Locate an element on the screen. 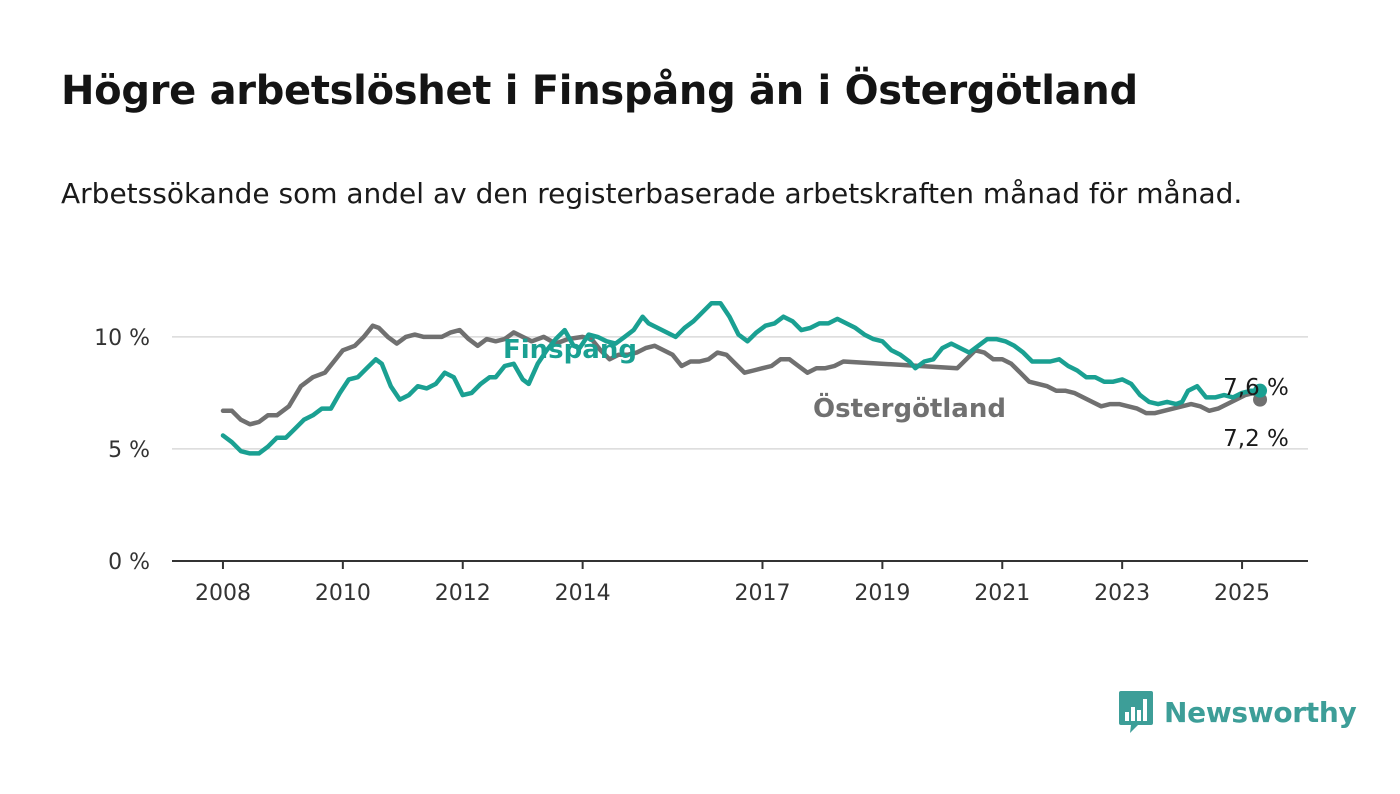 The image size is (1400, 794). series-line-ostergotland is located at coordinates (741, 375).